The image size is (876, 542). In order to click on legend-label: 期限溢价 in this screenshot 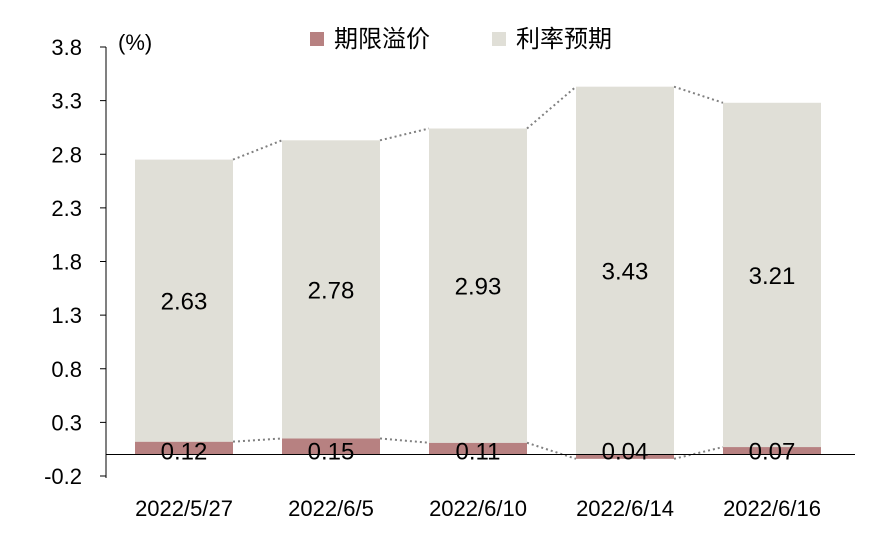, I will do `click(382, 39)`.